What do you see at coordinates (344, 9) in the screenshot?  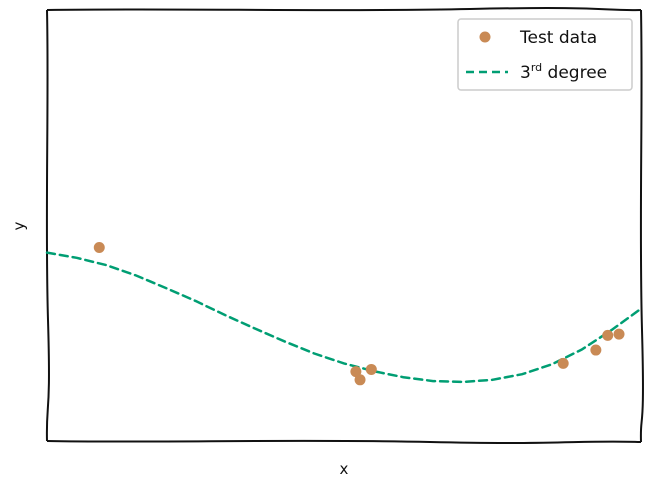 I see `plot-border-top` at bounding box center [344, 9].